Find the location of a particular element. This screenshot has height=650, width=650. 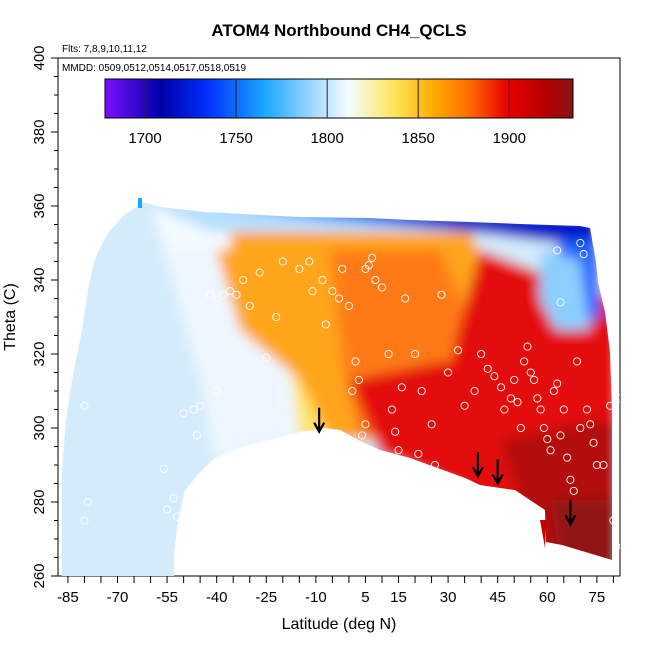

field-right-light-wedge is located at coordinates (565, 290).